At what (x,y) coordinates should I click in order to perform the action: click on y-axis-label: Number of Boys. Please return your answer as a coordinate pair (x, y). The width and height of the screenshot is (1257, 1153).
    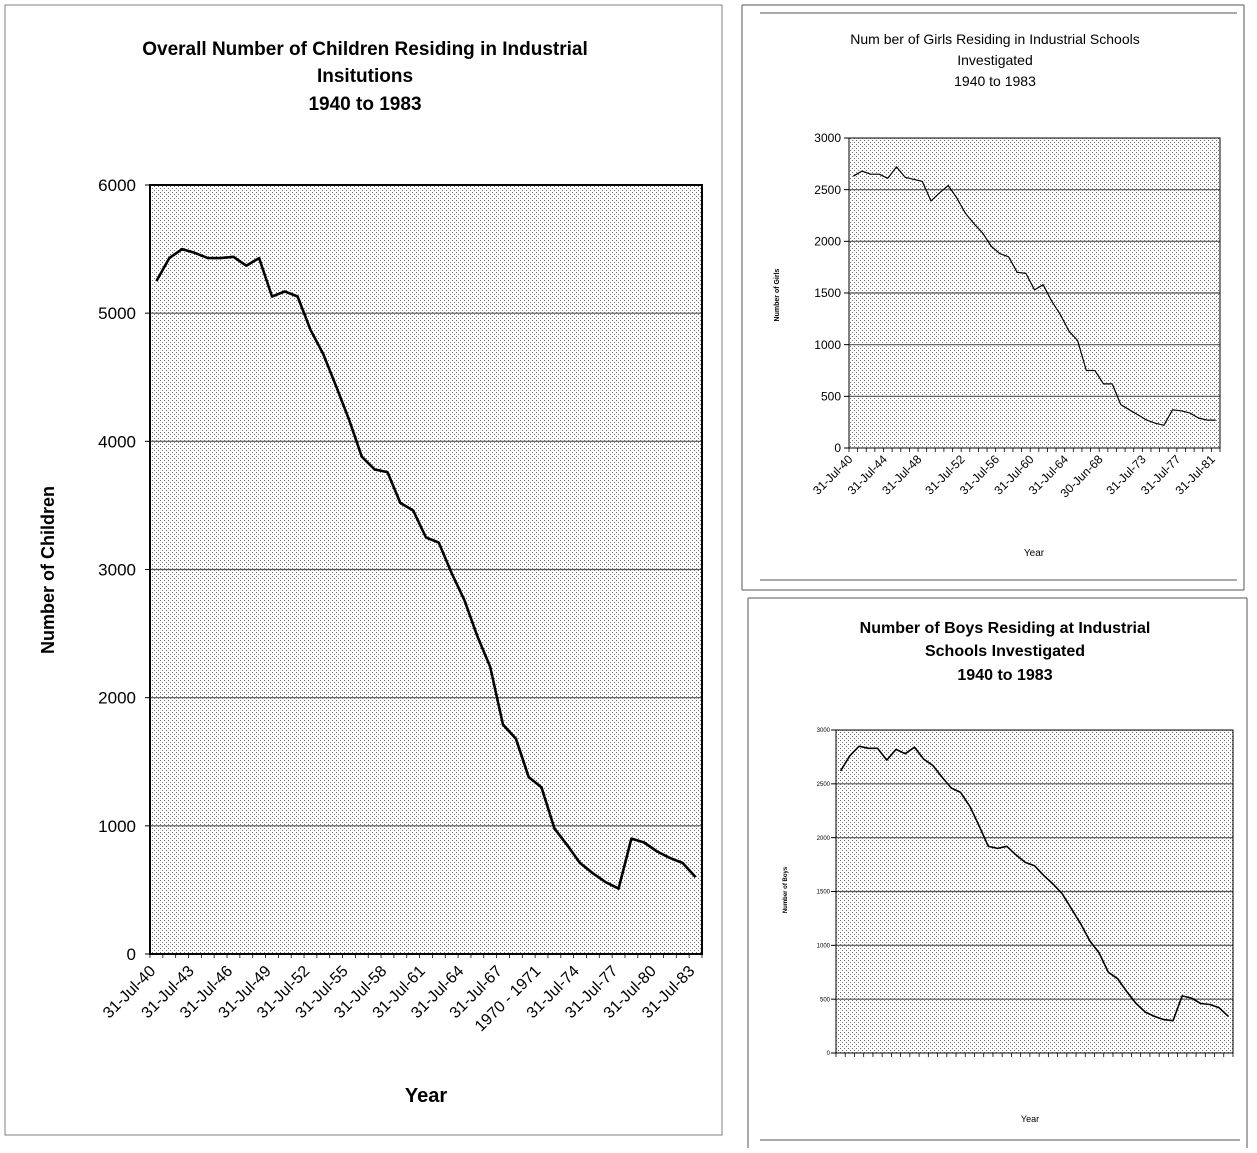
    Looking at the image, I should click on (786, 889).